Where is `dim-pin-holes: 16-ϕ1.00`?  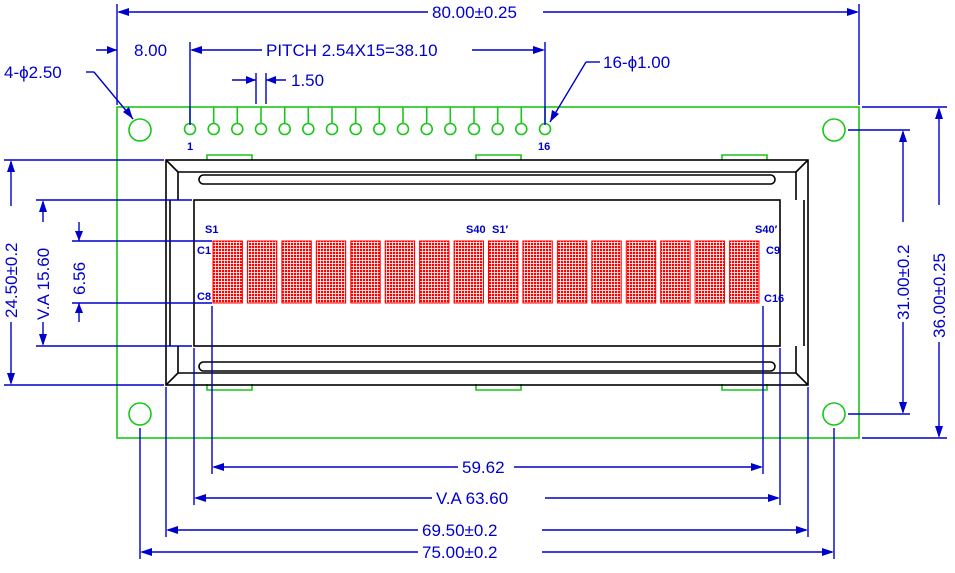 dim-pin-holes: 16-ϕ1.00 is located at coordinates (609, 88).